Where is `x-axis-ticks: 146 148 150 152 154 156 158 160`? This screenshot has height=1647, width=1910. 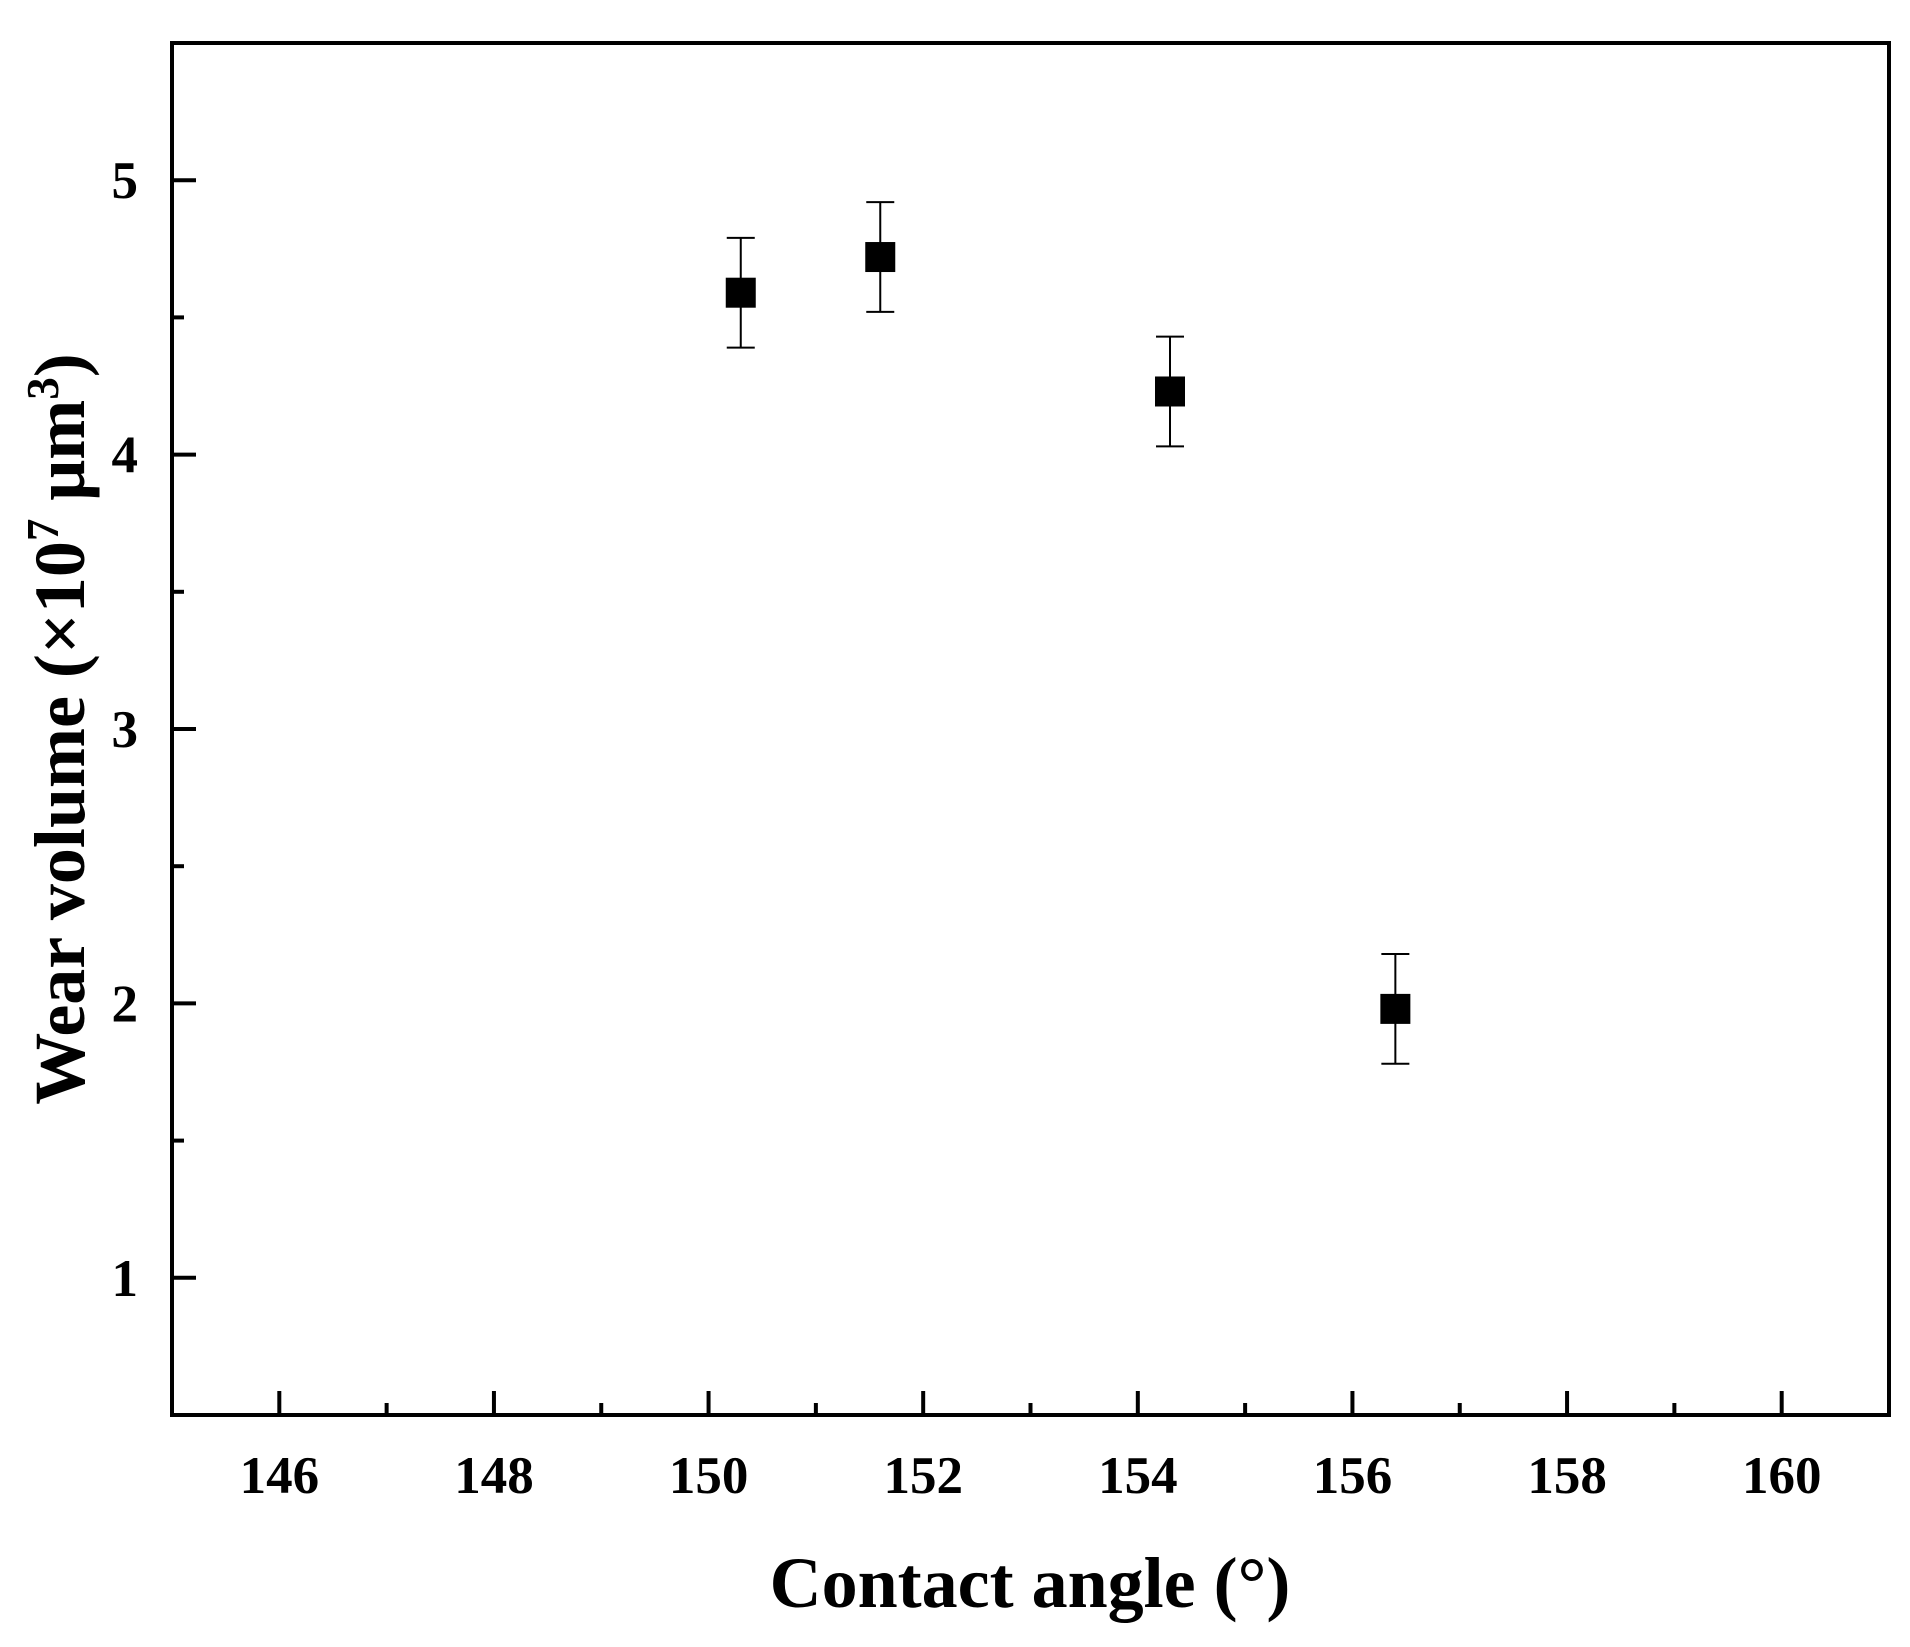
x-axis-ticks: 146 148 150 152 154 156 158 160 is located at coordinates (1031, 1448).